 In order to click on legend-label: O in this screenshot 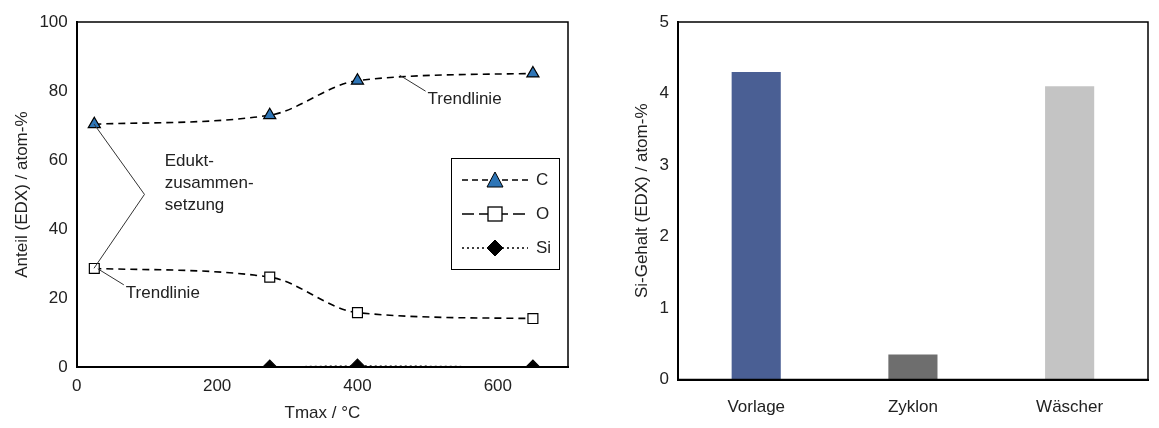, I will do `click(542, 214)`.